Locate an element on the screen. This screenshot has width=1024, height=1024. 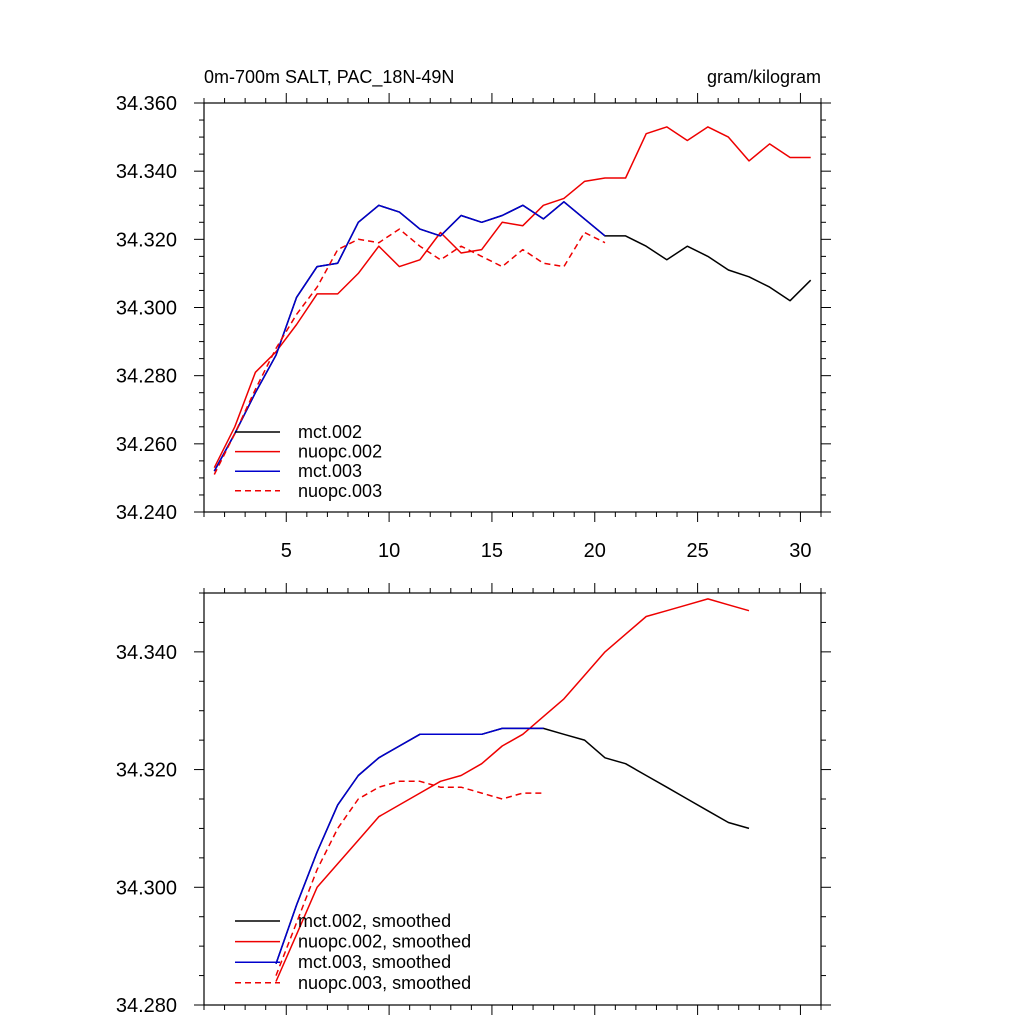
x-tick-label: 20 is located at coordinates (595, 551).